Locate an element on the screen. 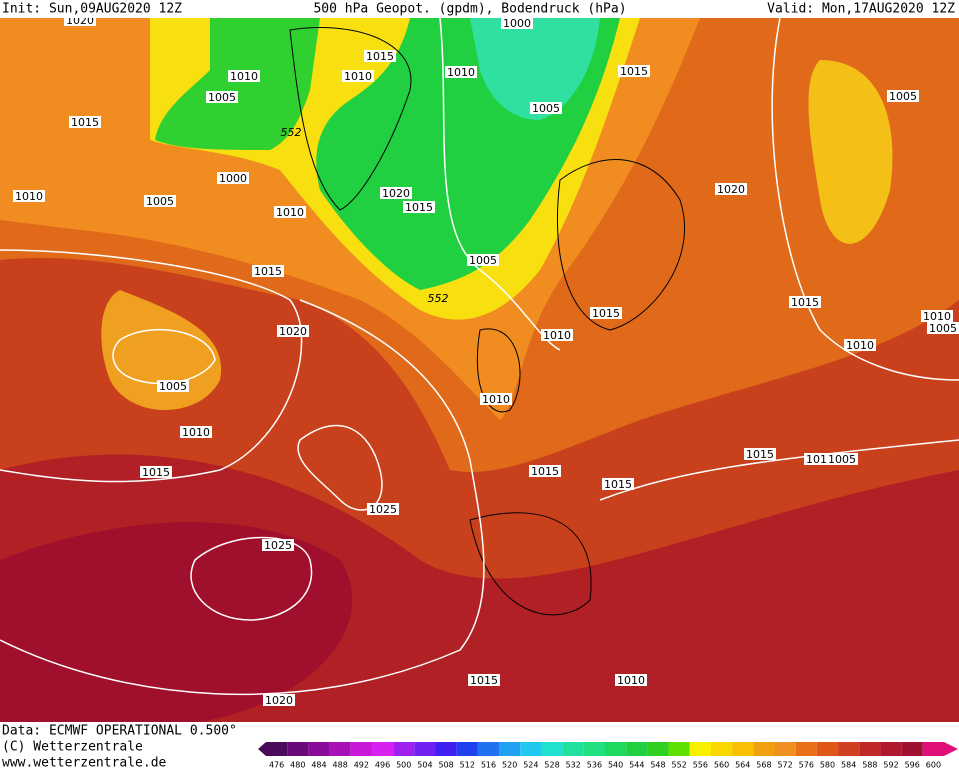  field-low is located at coordinates (161, 350).